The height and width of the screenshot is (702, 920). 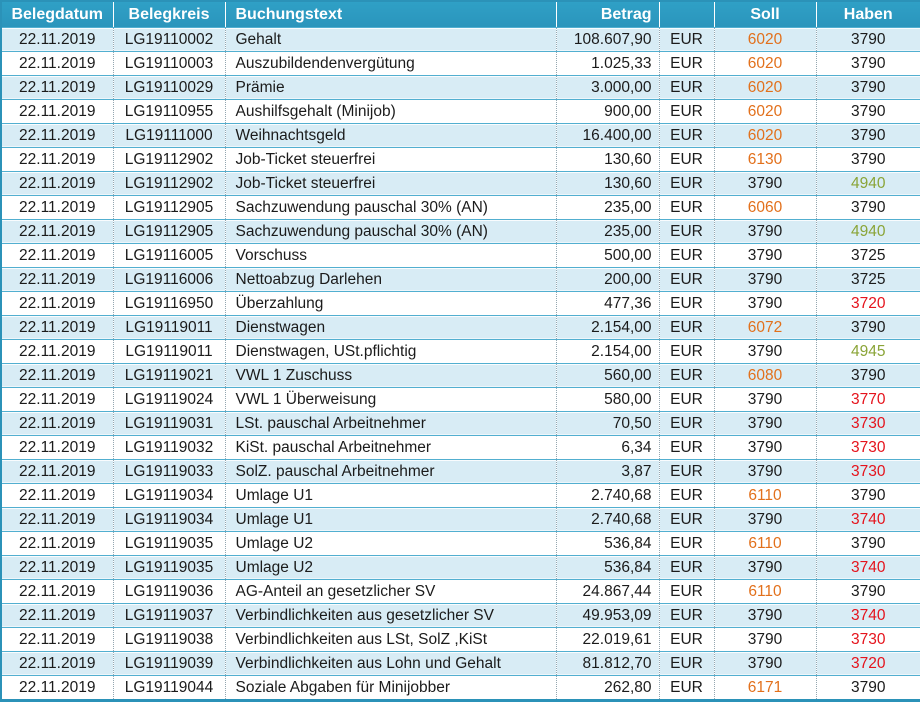 What do you see at coordinates (607, 471) in the screenshot?
I see `cell-betrag: 3,87` at bounding box center [607, 471].